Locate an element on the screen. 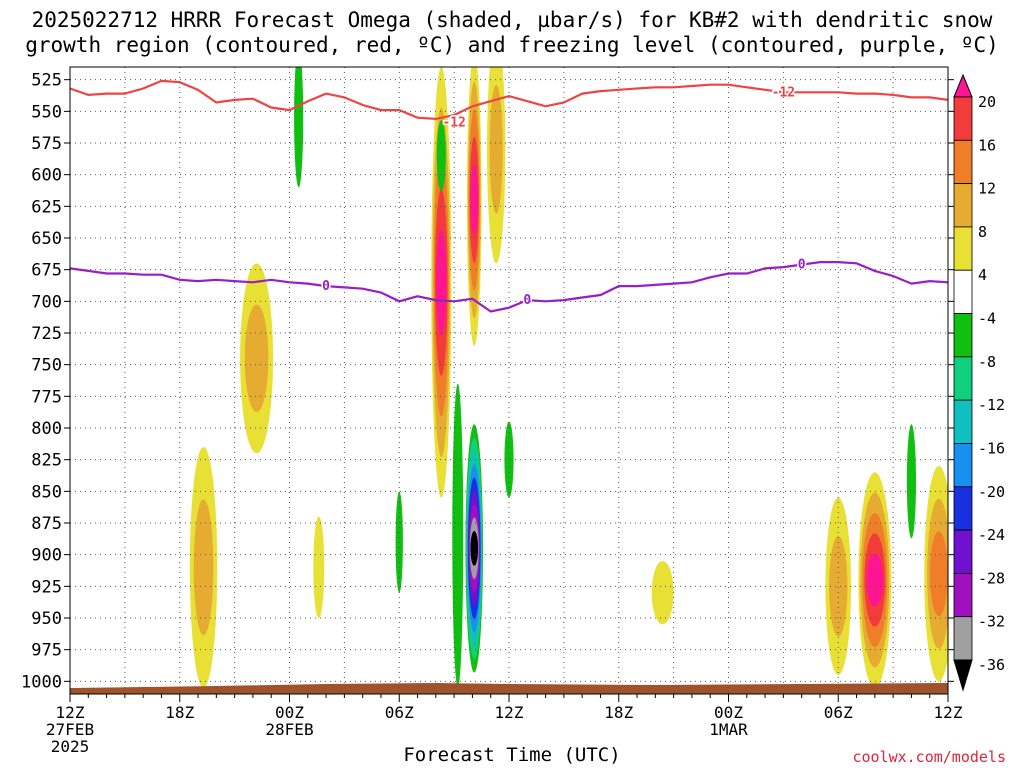 This screenshot has width=1024, height=768. x-axis-label: Forecast Time (UTC) is located at coordinates (512, 755).